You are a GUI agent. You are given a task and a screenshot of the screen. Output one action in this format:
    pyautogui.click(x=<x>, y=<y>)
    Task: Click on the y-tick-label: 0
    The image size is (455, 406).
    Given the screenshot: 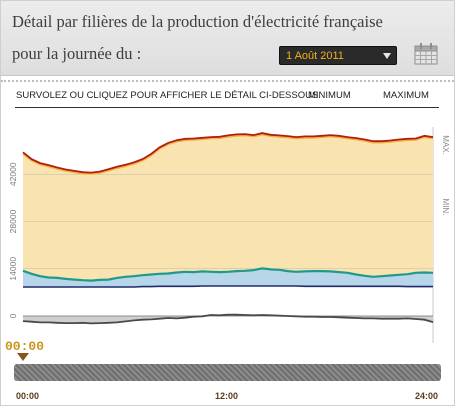 What is the action you would take?
    pyautogui.click(x=13, y=315)
    